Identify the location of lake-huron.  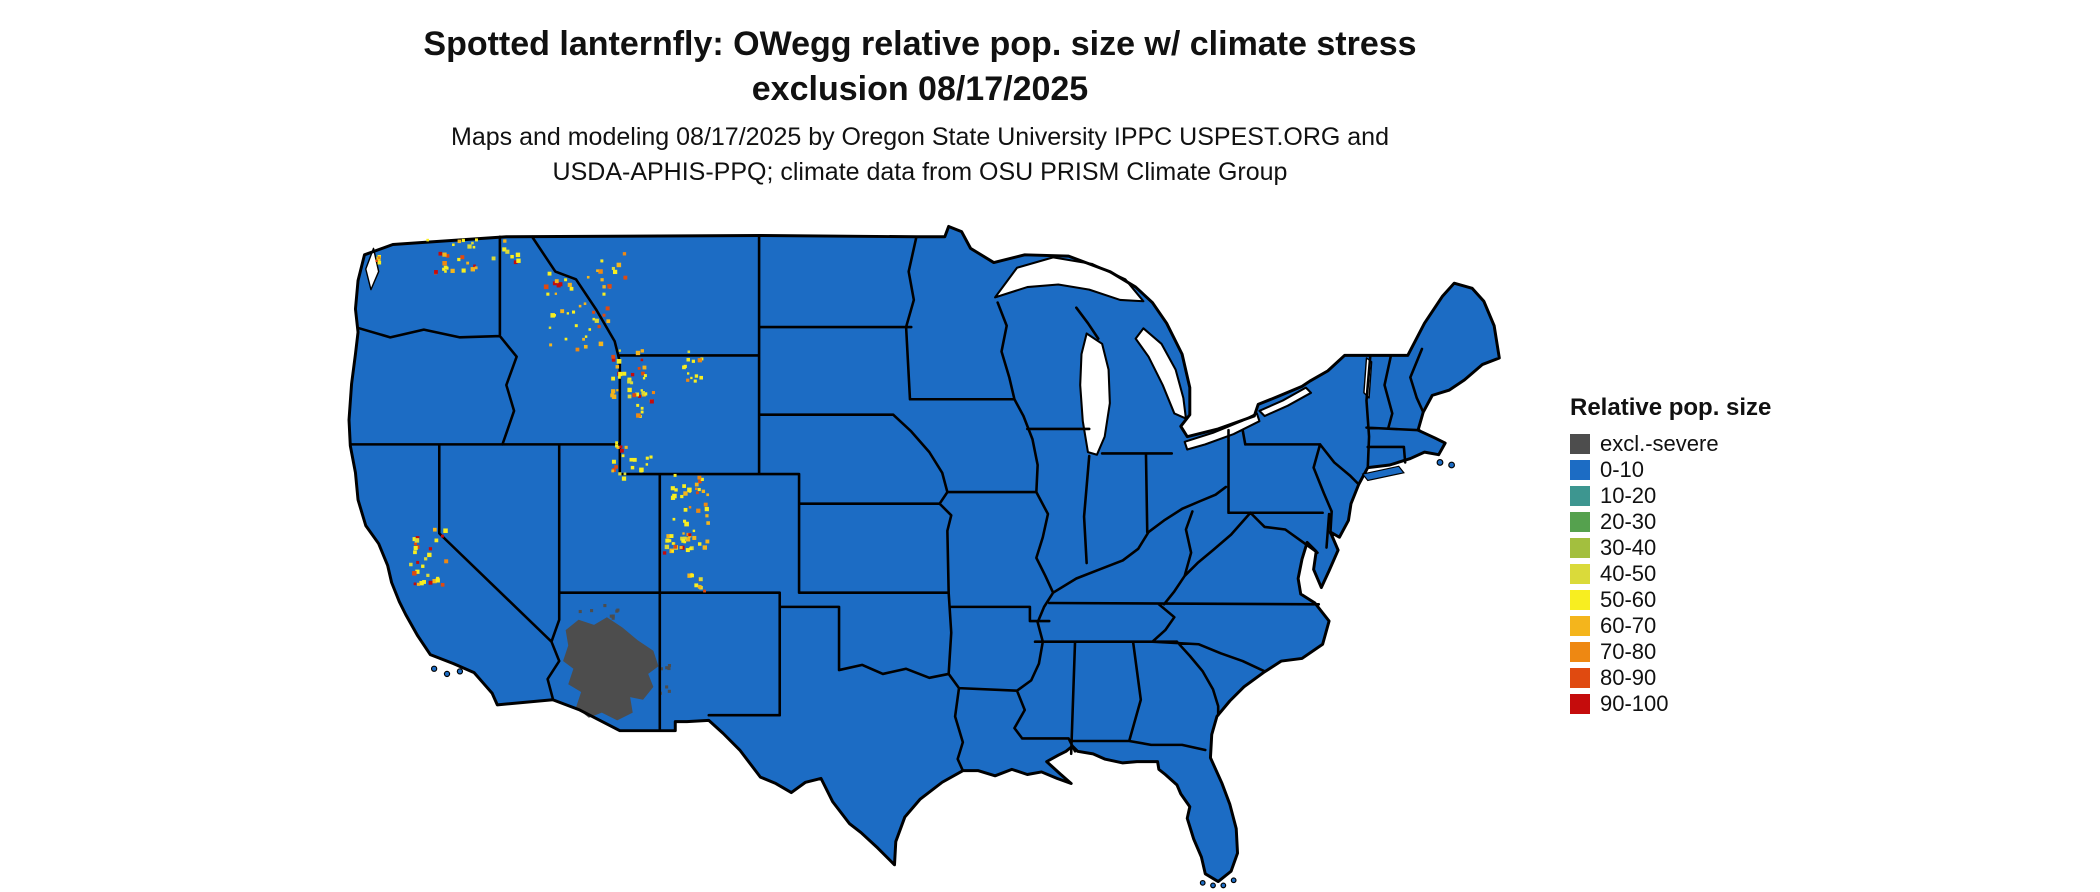
(1160, 373).